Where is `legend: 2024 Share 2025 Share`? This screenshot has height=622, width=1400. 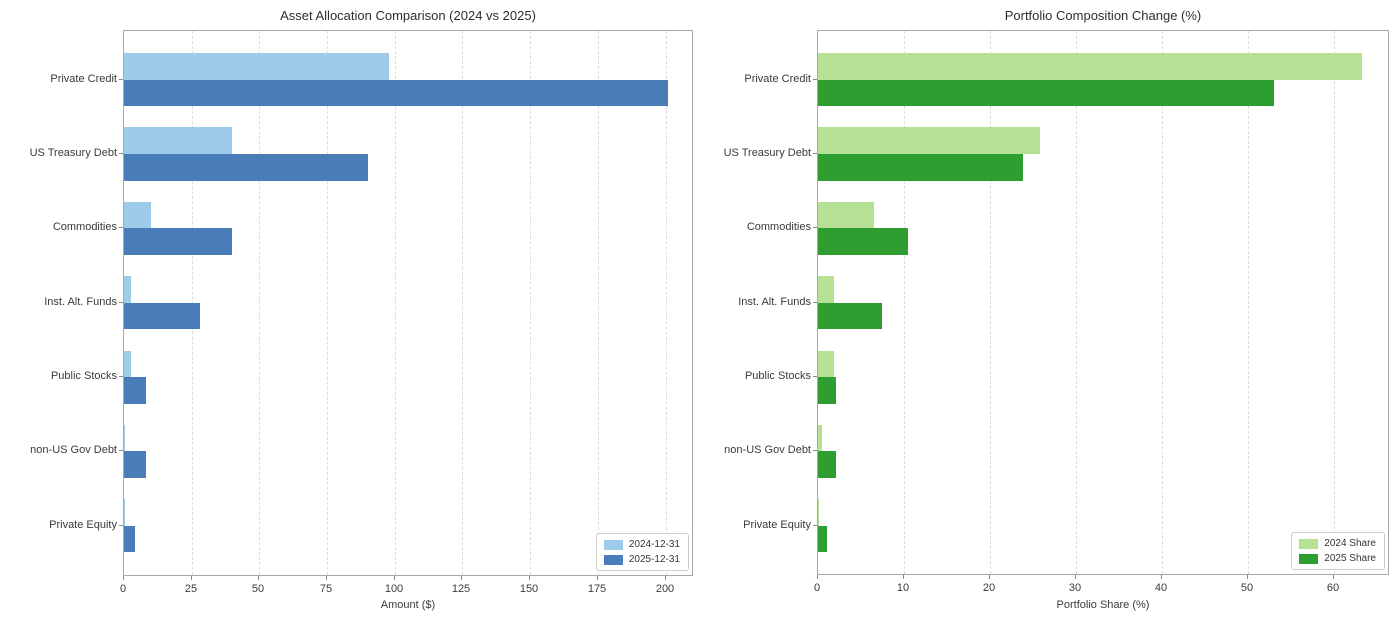 legend: 2024 Share 2025 Share is located at coordinates (1338, 551).